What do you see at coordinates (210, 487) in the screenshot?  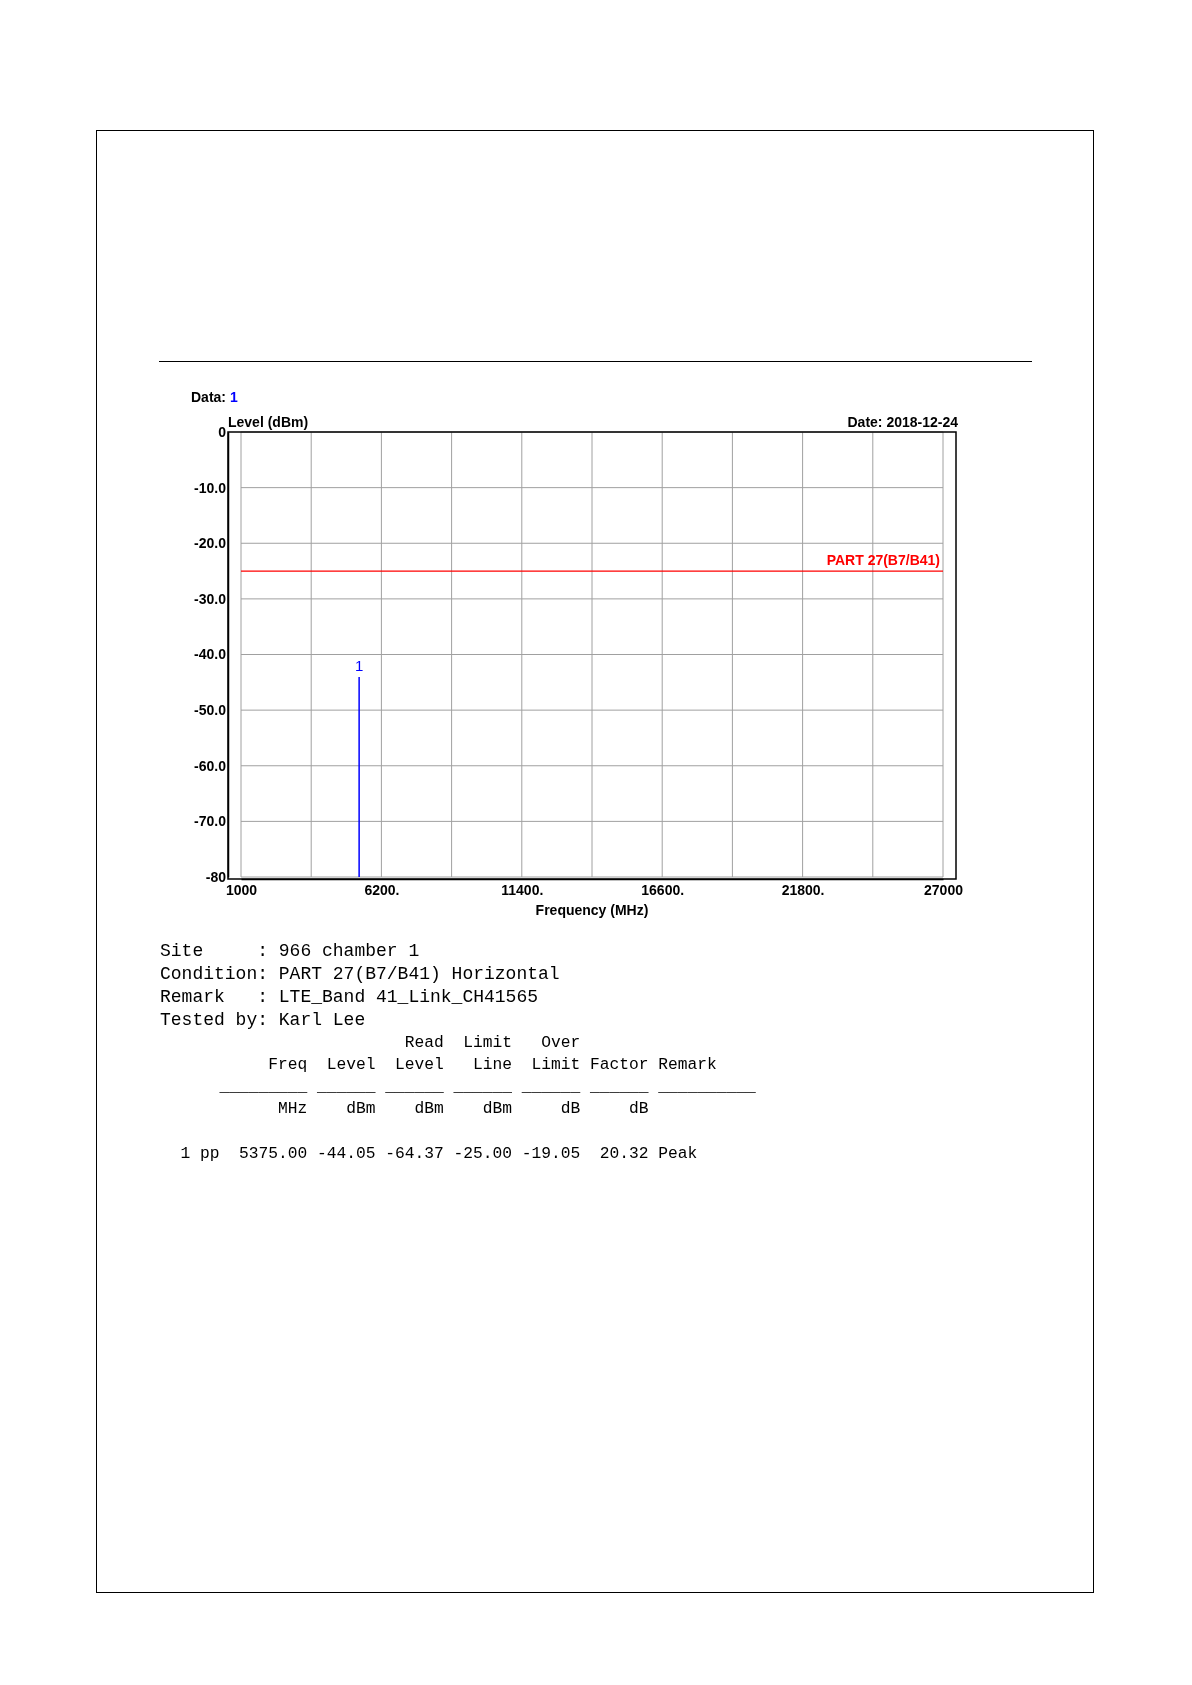 I see `y-tick-label: -10.0` at bounding box center [210, 487].